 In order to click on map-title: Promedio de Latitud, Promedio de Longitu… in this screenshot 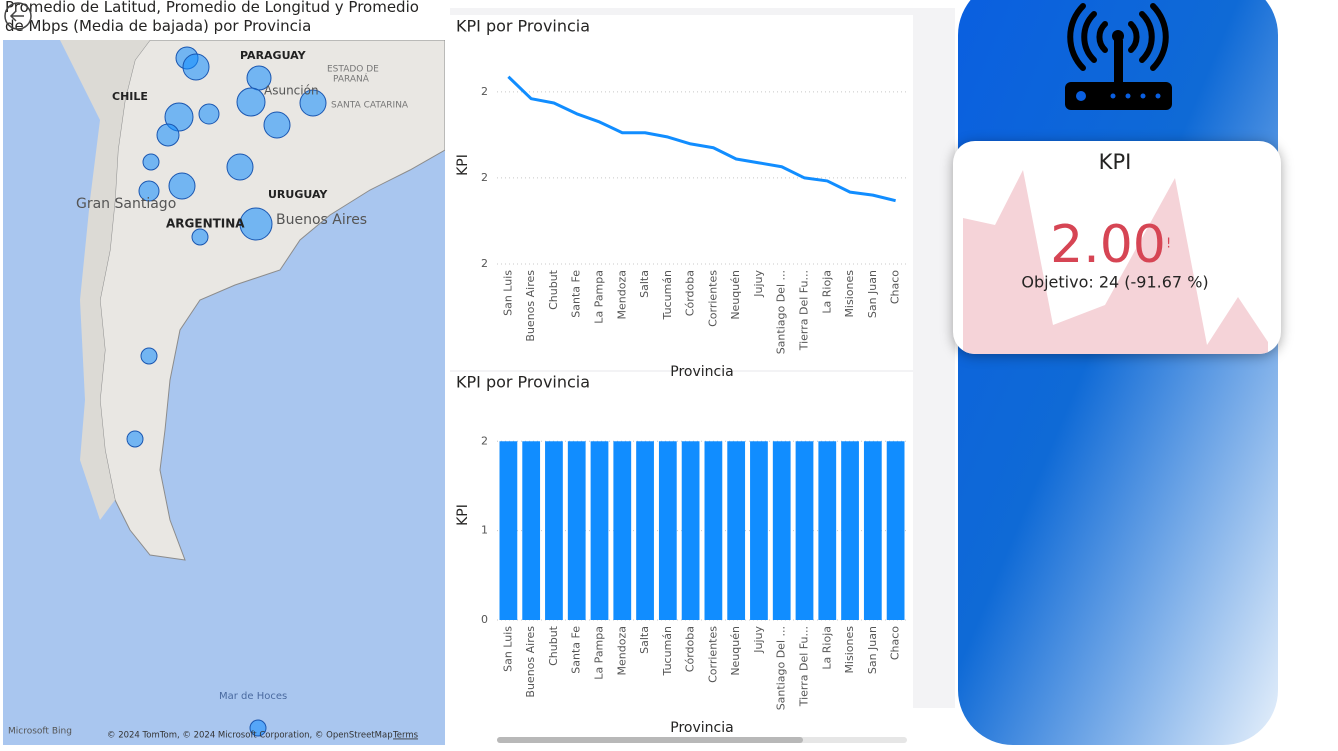, I will do `click(212, 17)`.